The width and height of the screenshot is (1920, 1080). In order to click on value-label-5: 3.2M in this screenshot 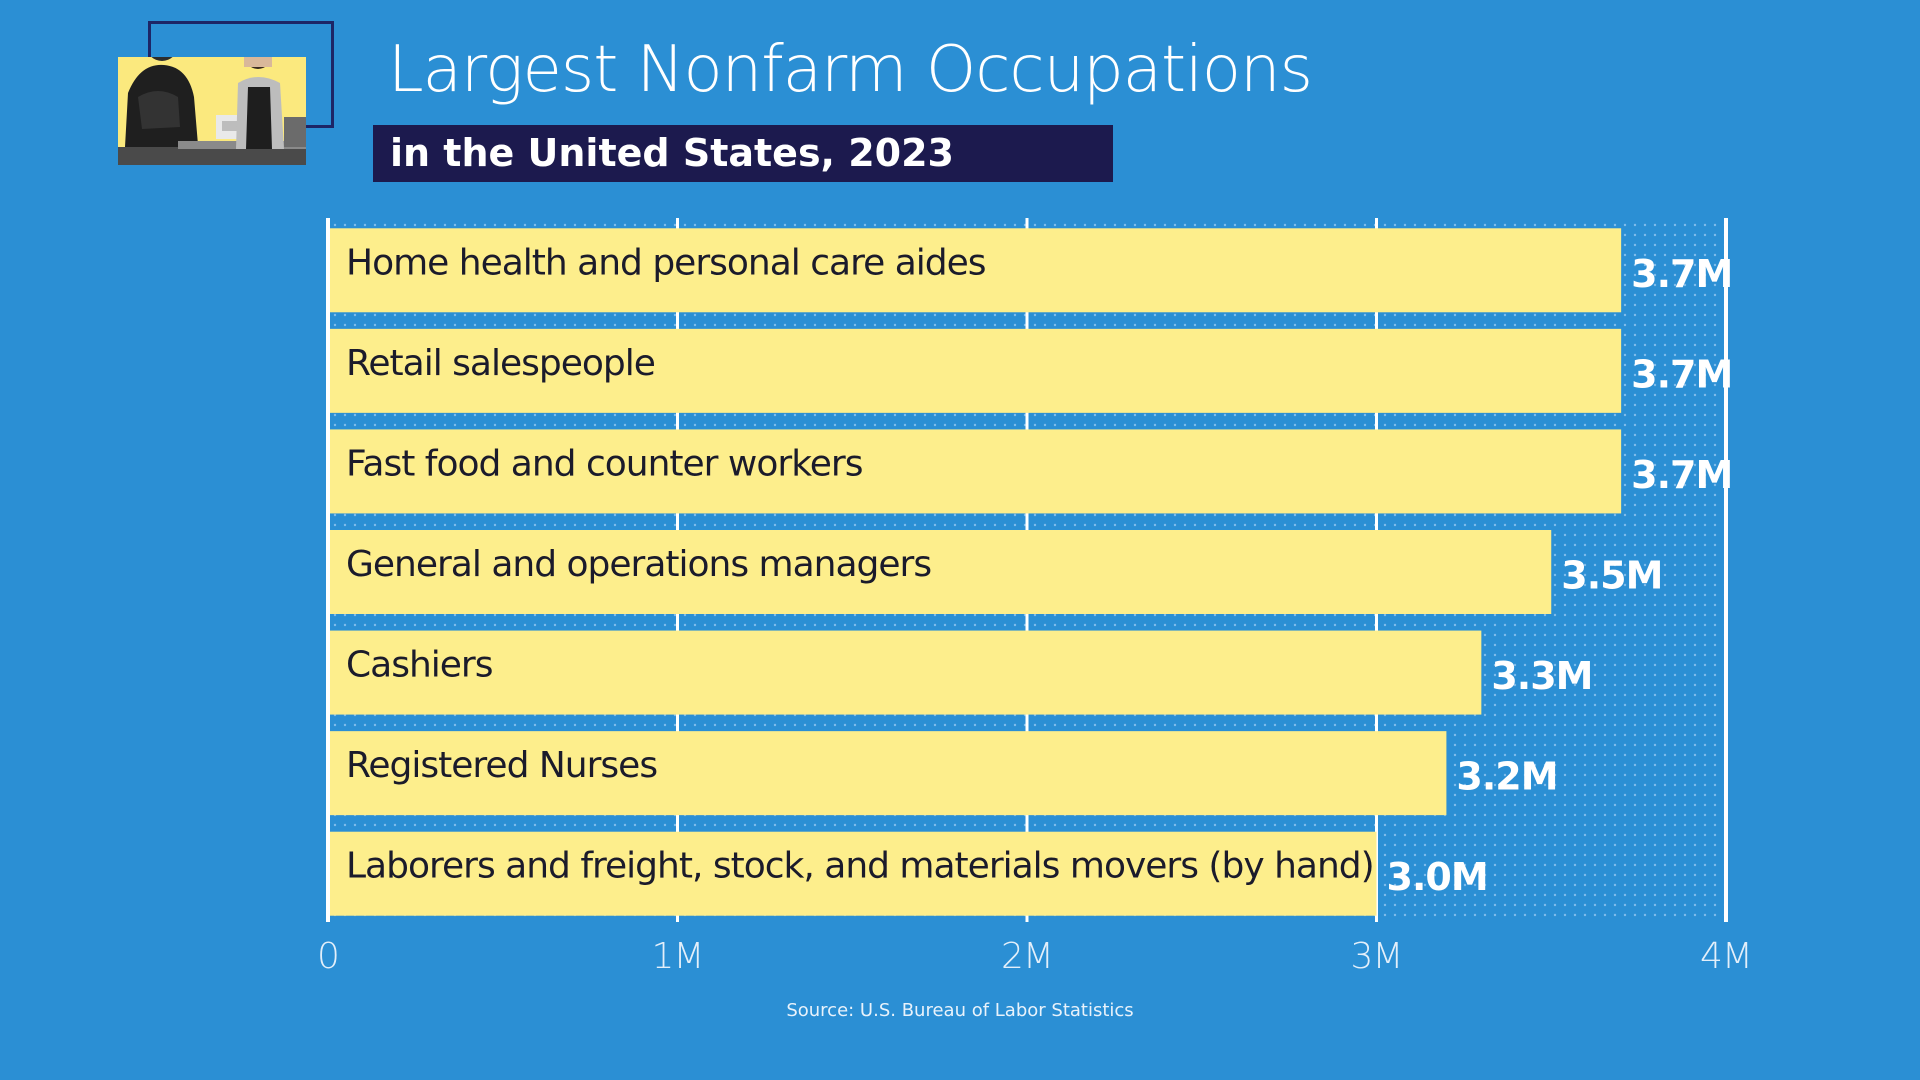, I will do `click(1506, 777)`.